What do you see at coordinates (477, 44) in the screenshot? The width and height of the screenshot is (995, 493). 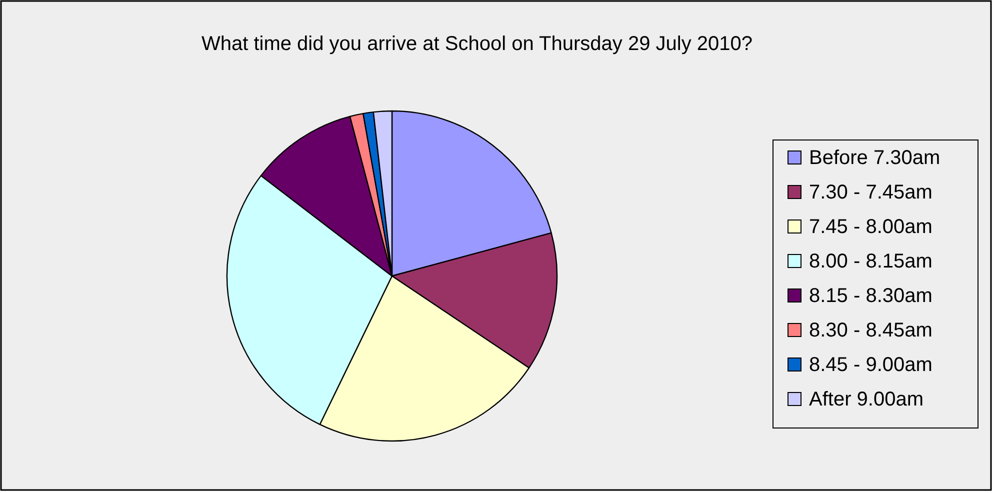 I see `chart-title: What time did you arrive at School on Thursday 29 July 2010?` at bounding box center [477, 44].